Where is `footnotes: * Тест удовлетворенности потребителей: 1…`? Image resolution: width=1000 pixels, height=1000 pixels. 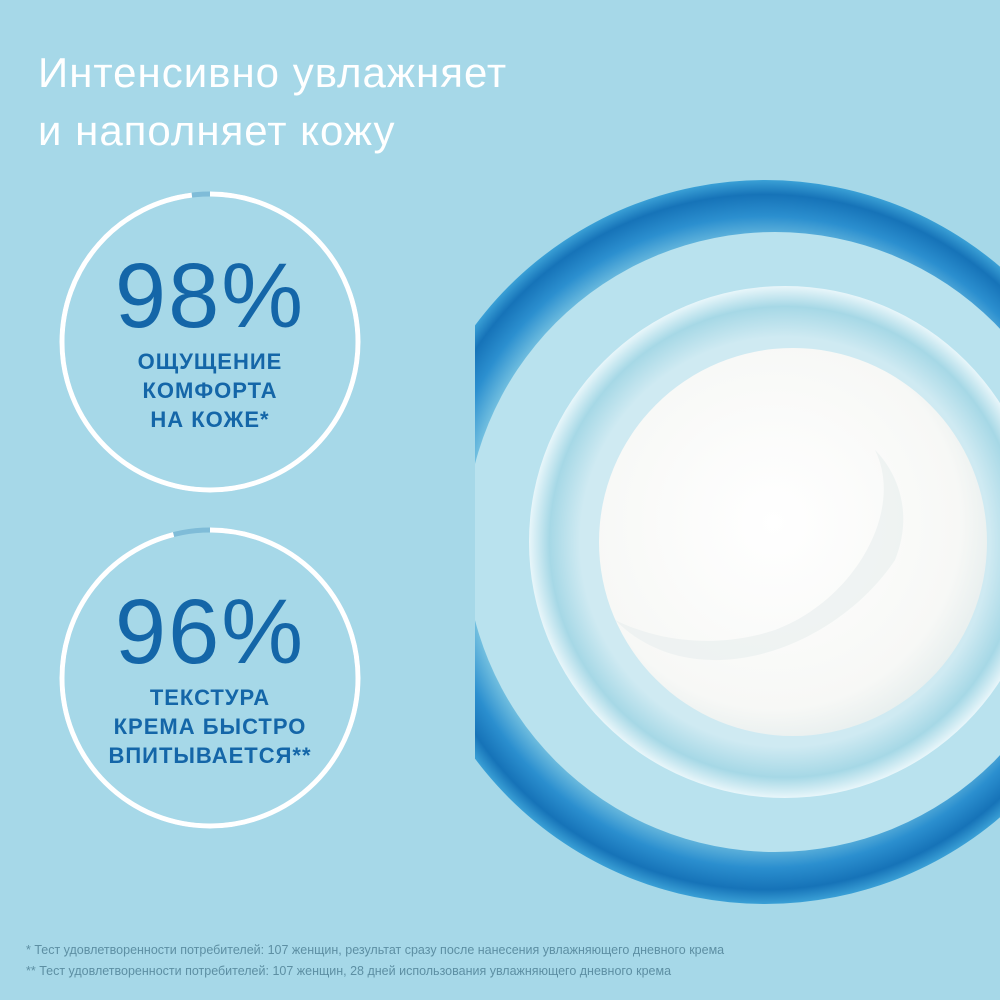
footnotes: * Тест удовлетворенности потребителей: 1… is located at coordinates (375, 961).